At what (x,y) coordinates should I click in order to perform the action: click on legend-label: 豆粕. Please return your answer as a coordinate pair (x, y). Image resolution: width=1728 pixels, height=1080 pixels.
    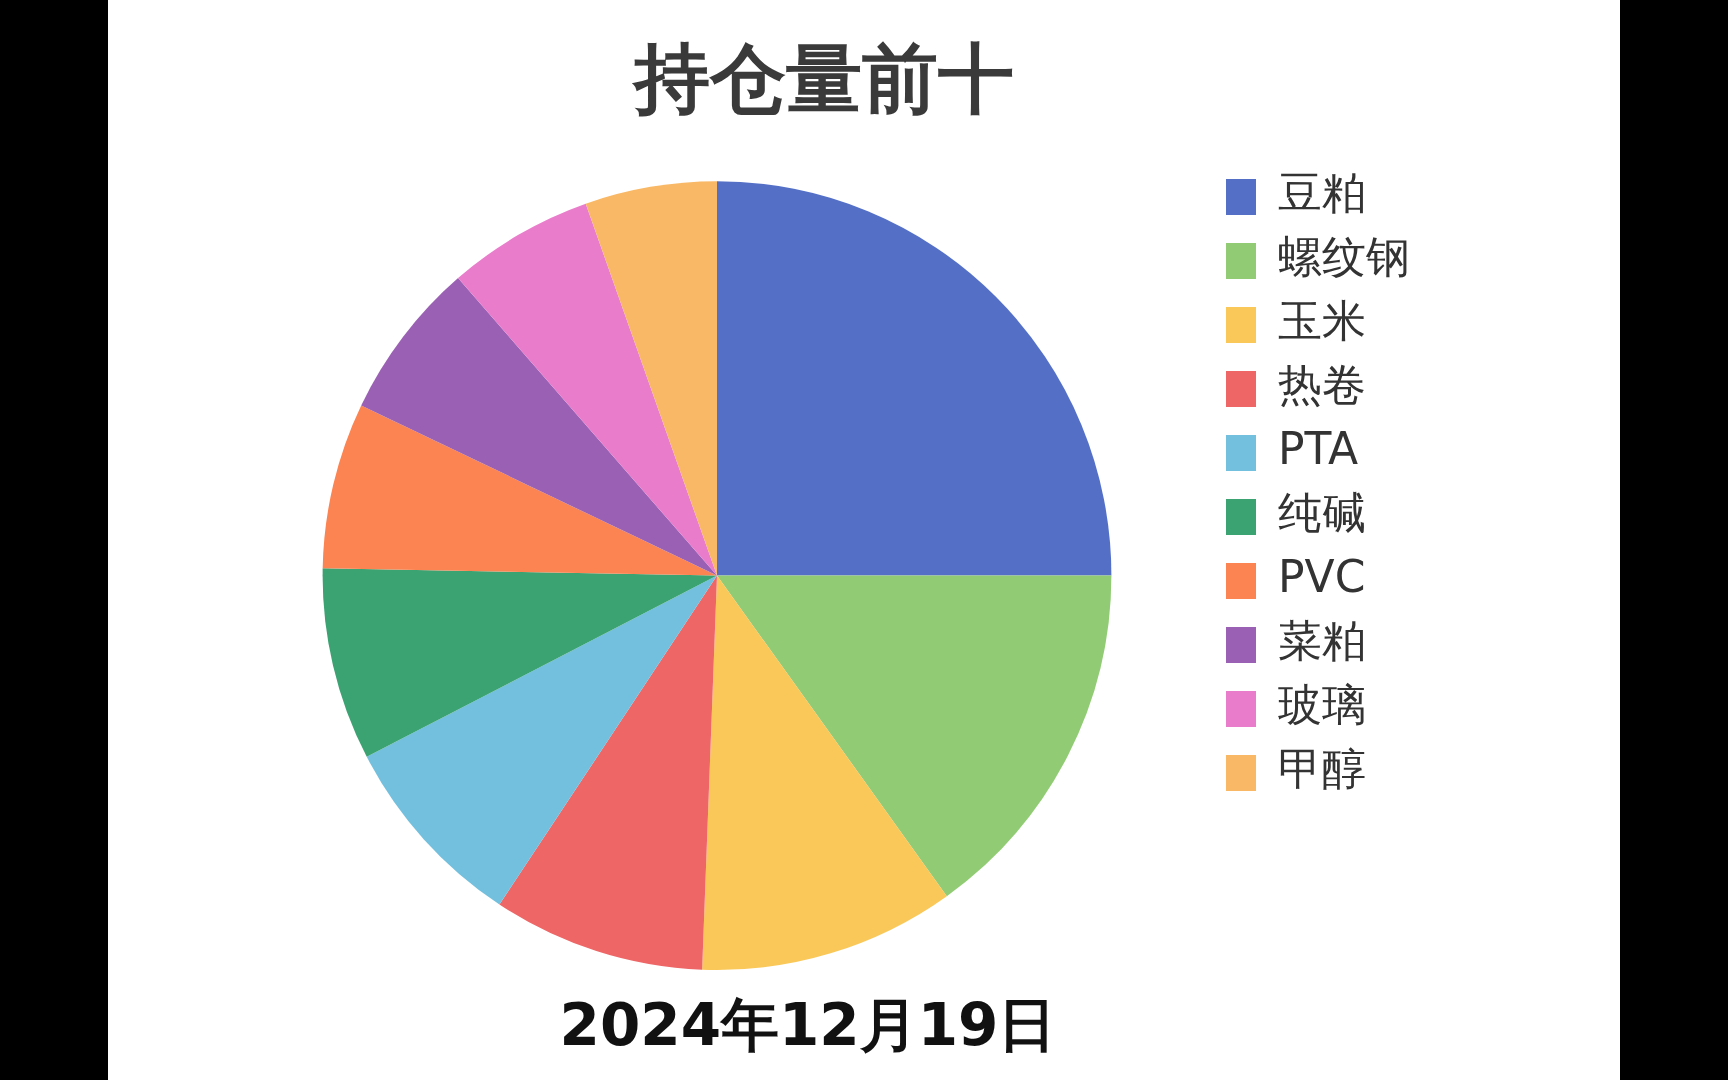
    Looking at the image, I should click on (1322, 193).